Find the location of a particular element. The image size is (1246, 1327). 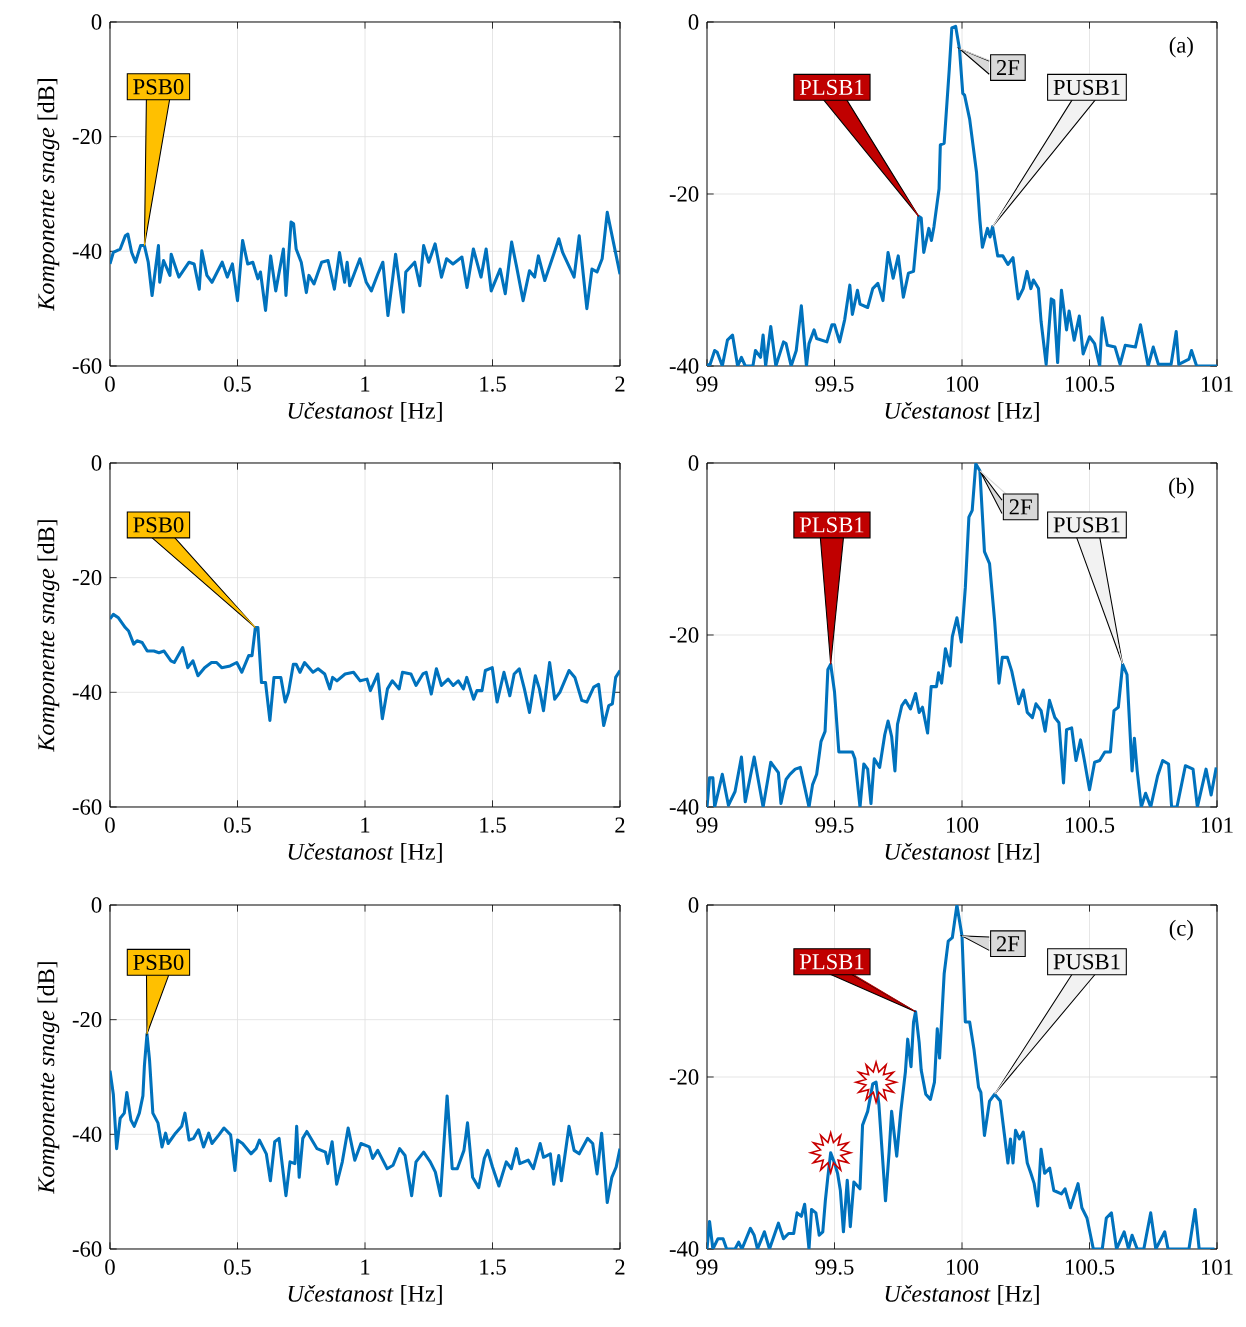

annotation: (c) is located at coordinates (1181, 930).